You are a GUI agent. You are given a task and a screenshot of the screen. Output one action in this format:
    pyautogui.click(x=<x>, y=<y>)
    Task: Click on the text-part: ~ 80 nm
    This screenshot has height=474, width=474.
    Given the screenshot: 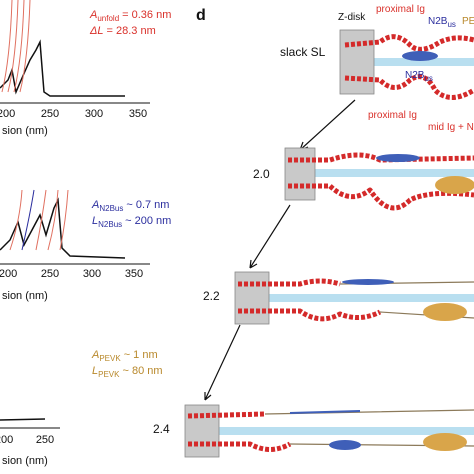 What is the action you would take?
    pyautogui.click(x=142, y=371)
    